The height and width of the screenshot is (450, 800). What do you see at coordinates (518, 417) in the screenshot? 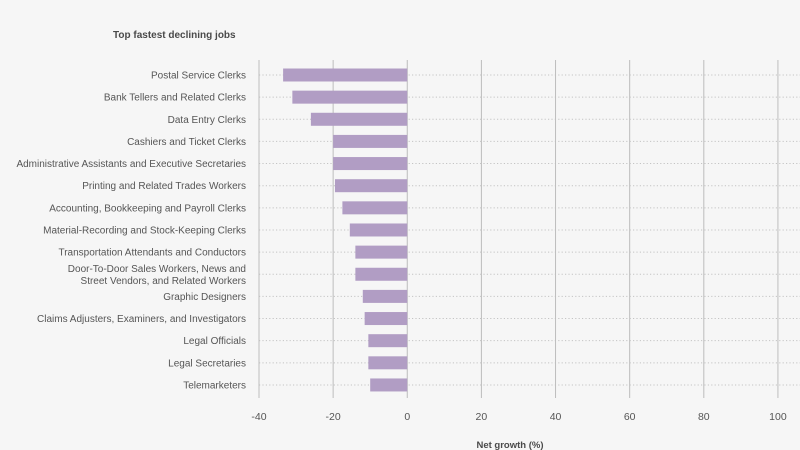
I see `x-axis-ticks: -40 -20 0 20 40 60 80 100` at bounding box center [518, 417].